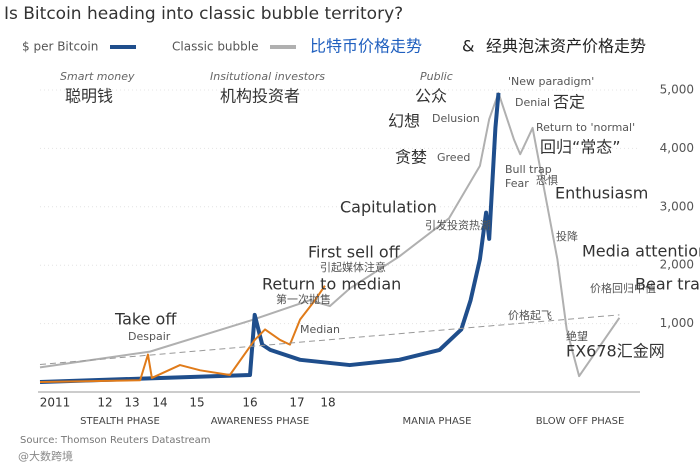 The image size is (700, 466). I want to click on y-tick-label: 3,000, so click(677, 206).